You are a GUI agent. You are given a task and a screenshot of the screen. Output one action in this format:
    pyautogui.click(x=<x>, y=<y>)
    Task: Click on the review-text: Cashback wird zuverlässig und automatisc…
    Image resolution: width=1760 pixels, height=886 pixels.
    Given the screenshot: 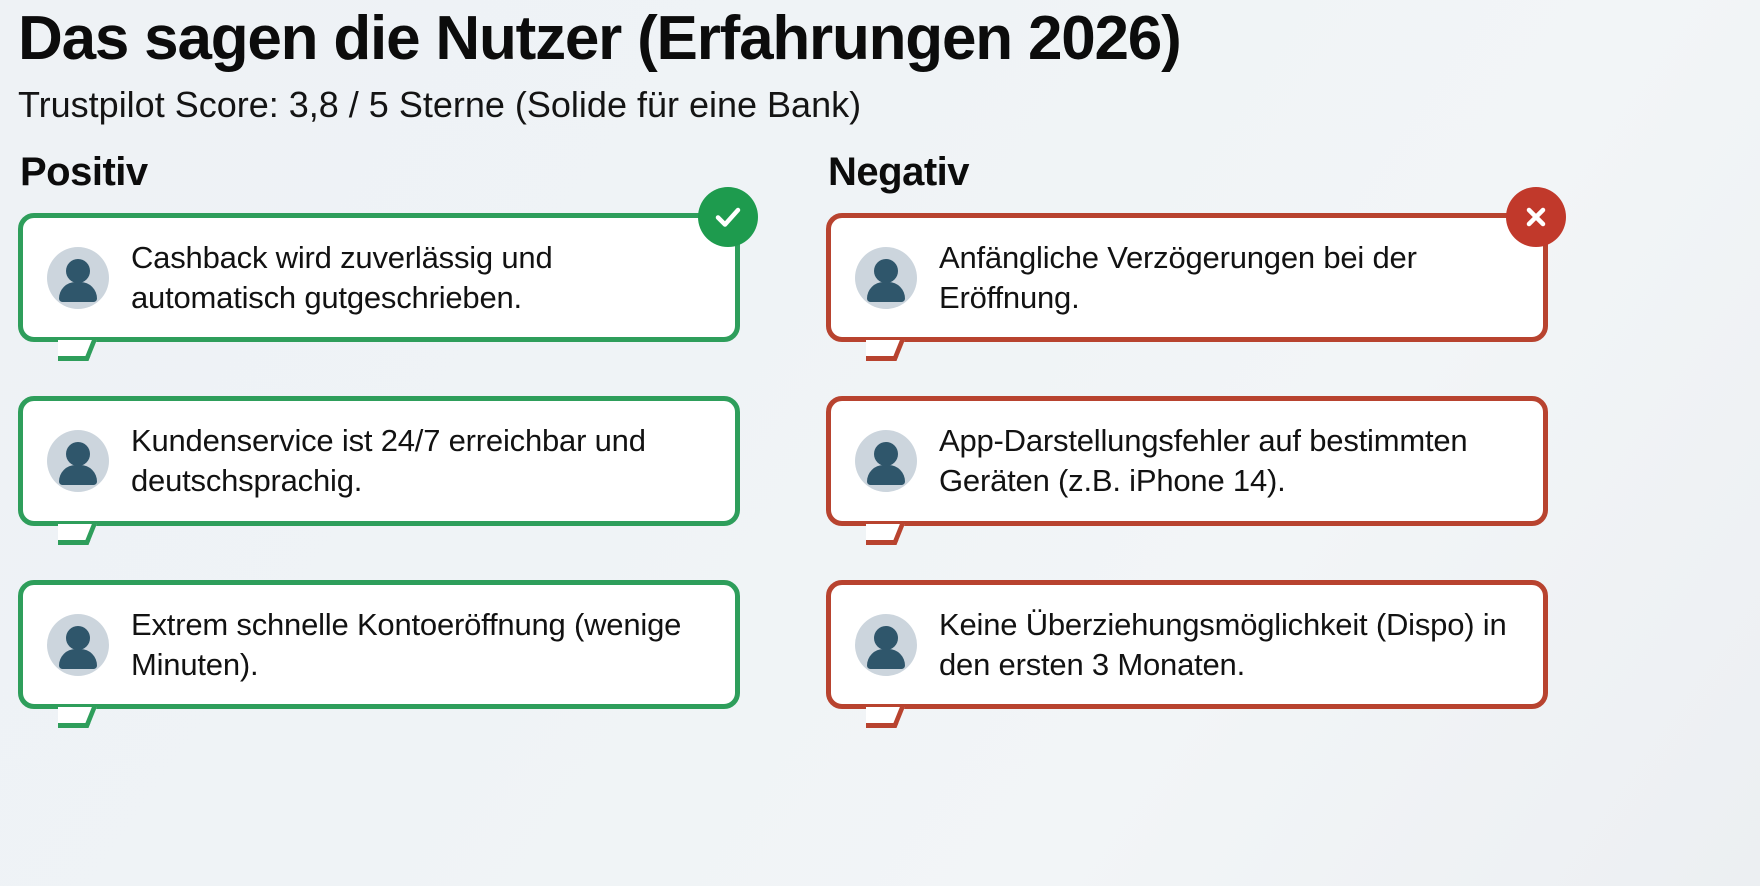 What is the action you would take?
    pyautogui.click(x=342, y=277)
    